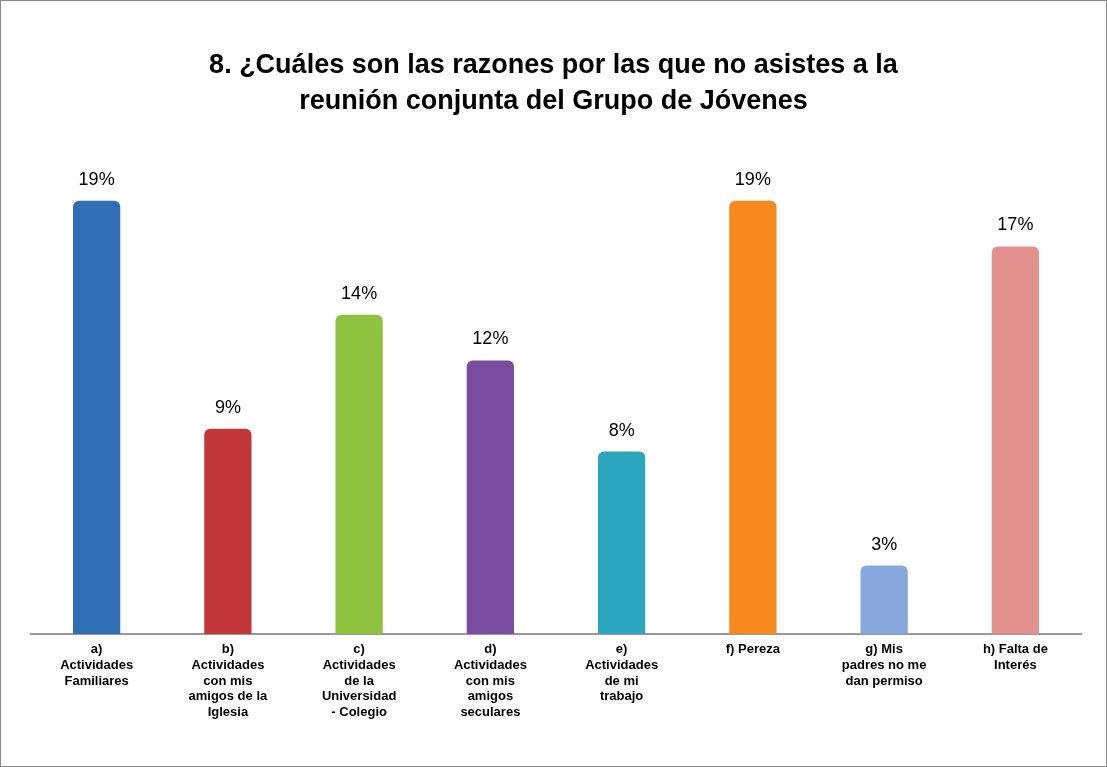  What do you see at coordinates (97, 664) in the screenshot?
I see `x-tick-label: a) Actividades Familiares` at bounding box center [97, 664].